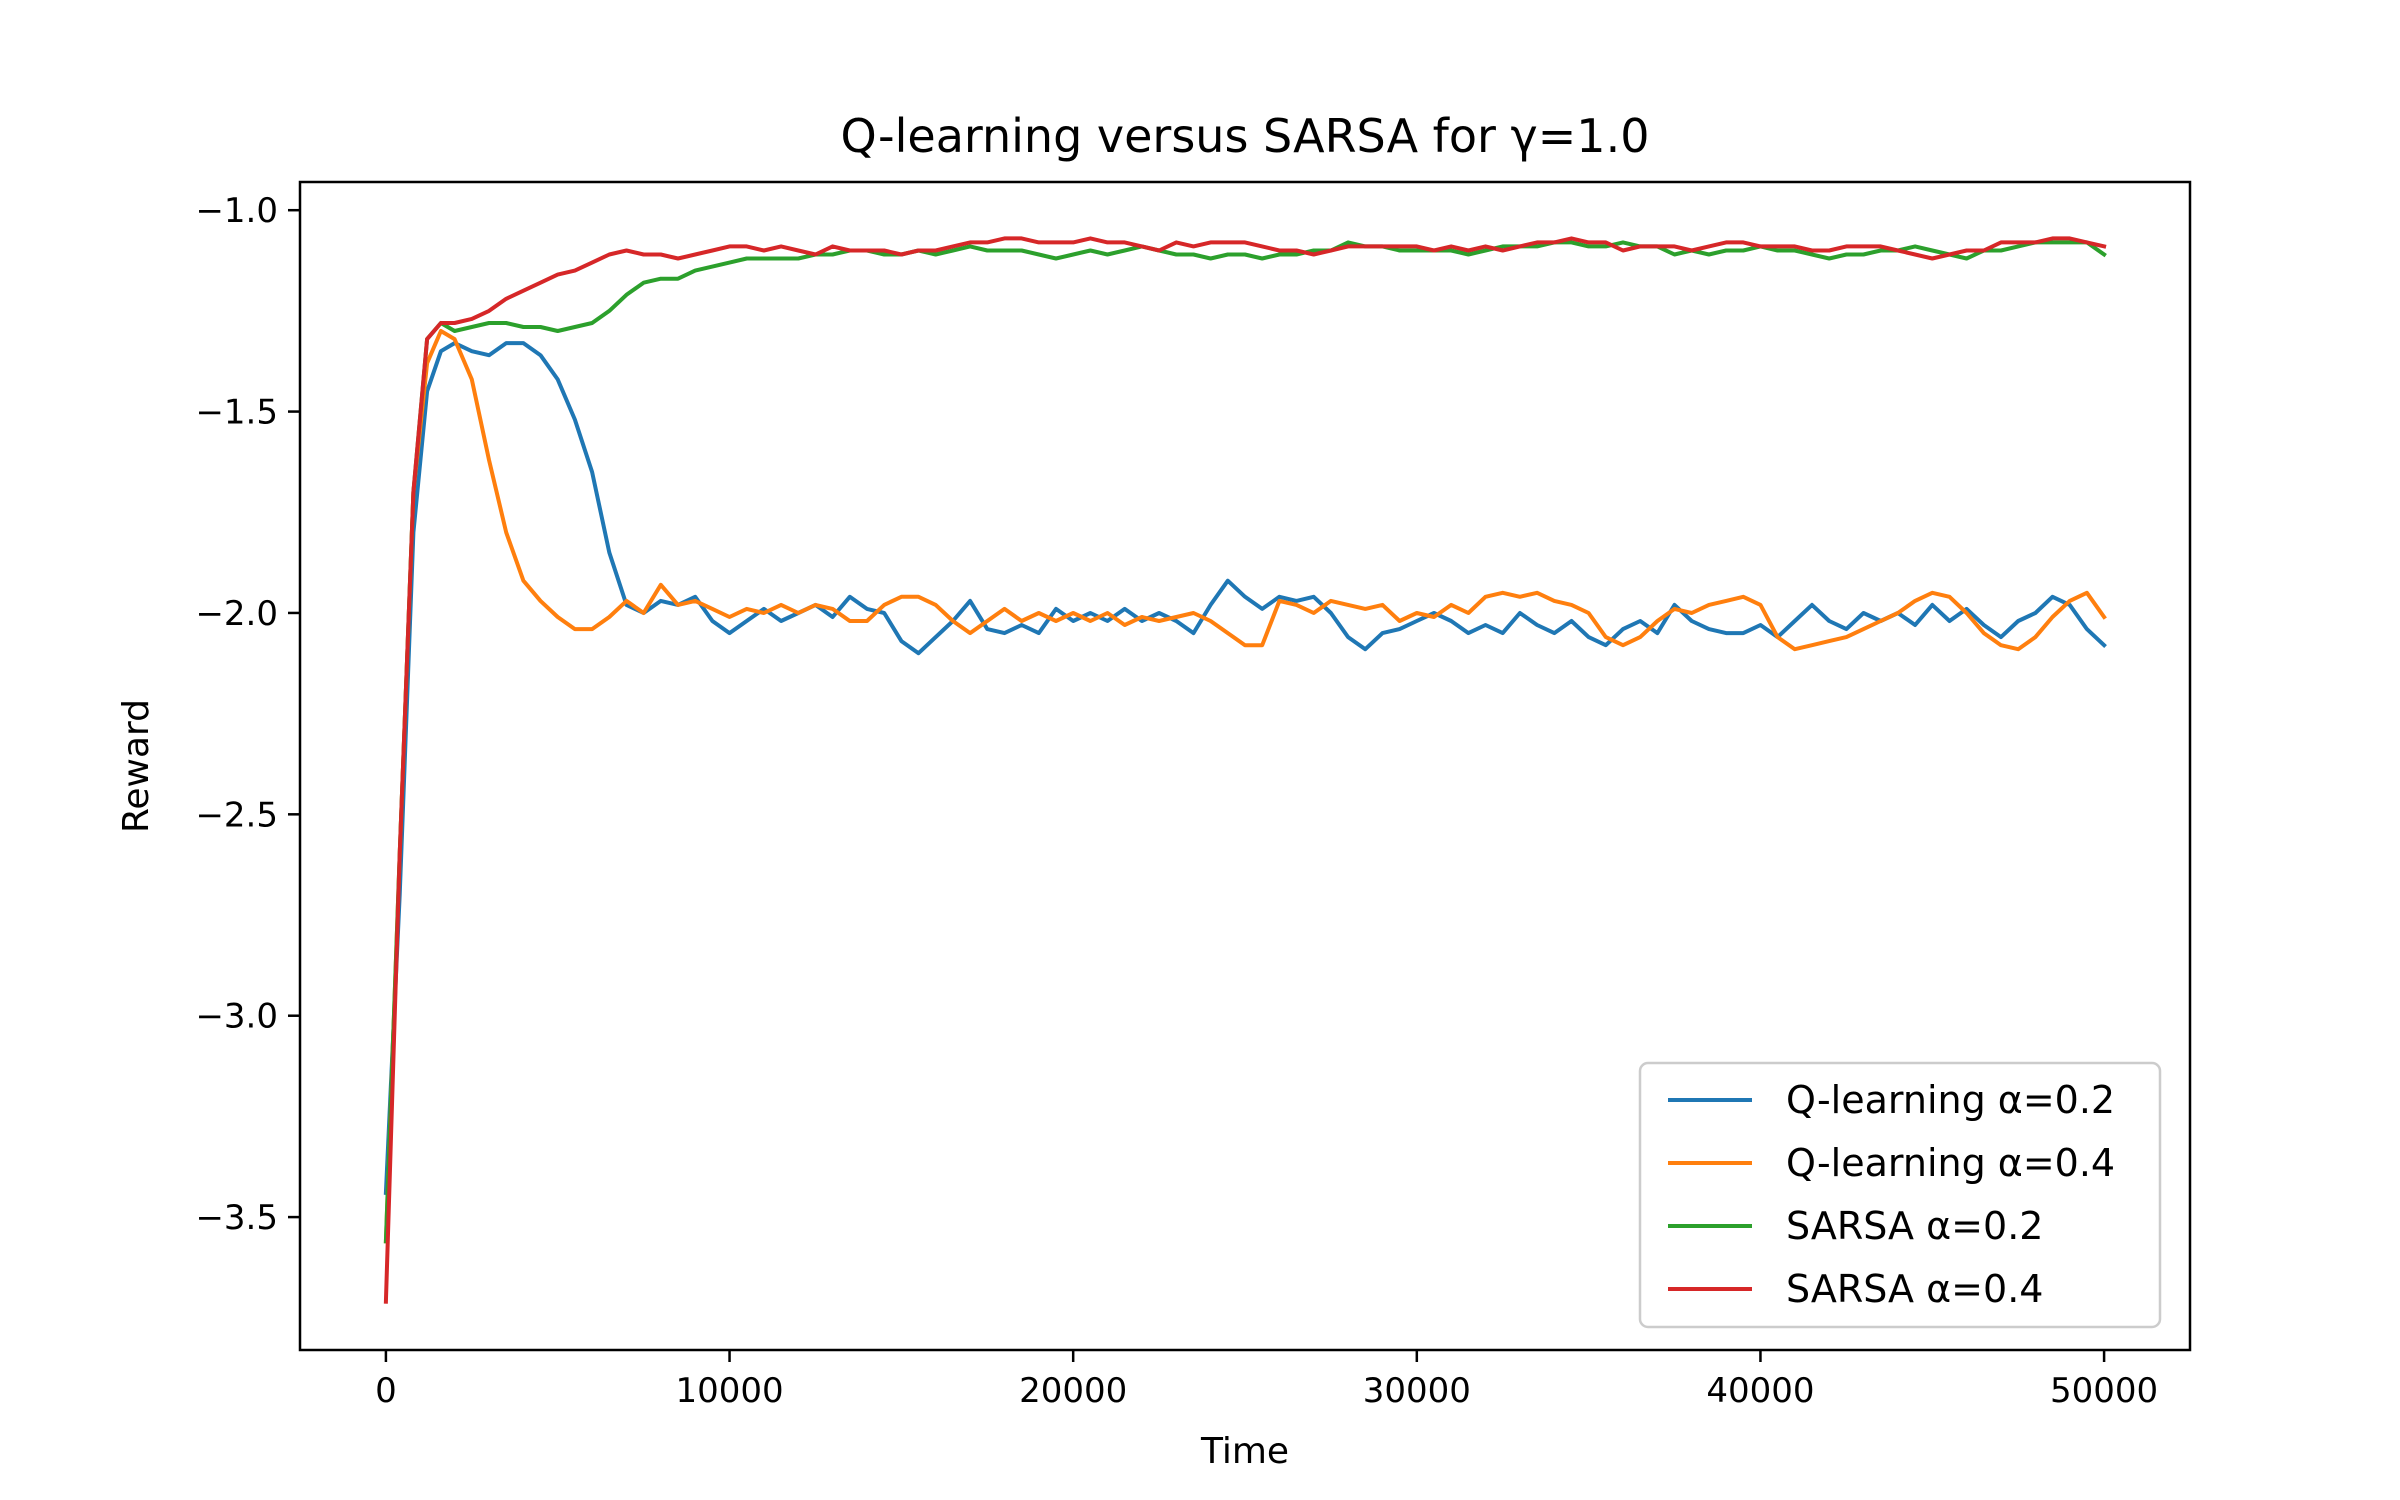 The height and width of the screenshot is (1500, 2400). I want to click on legend-label-3: SARSA α=0.2, so click(1914, 1226).